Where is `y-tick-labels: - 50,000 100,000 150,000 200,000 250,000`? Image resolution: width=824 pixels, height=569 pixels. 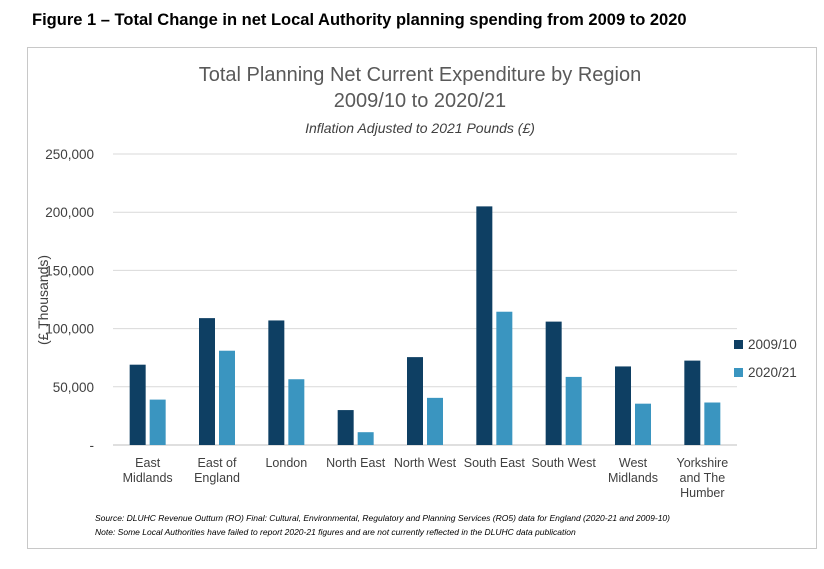
y-tick-labels: - 50,000 100,000 150,000 200,000 250,000 is located at coordinates (69, 300).